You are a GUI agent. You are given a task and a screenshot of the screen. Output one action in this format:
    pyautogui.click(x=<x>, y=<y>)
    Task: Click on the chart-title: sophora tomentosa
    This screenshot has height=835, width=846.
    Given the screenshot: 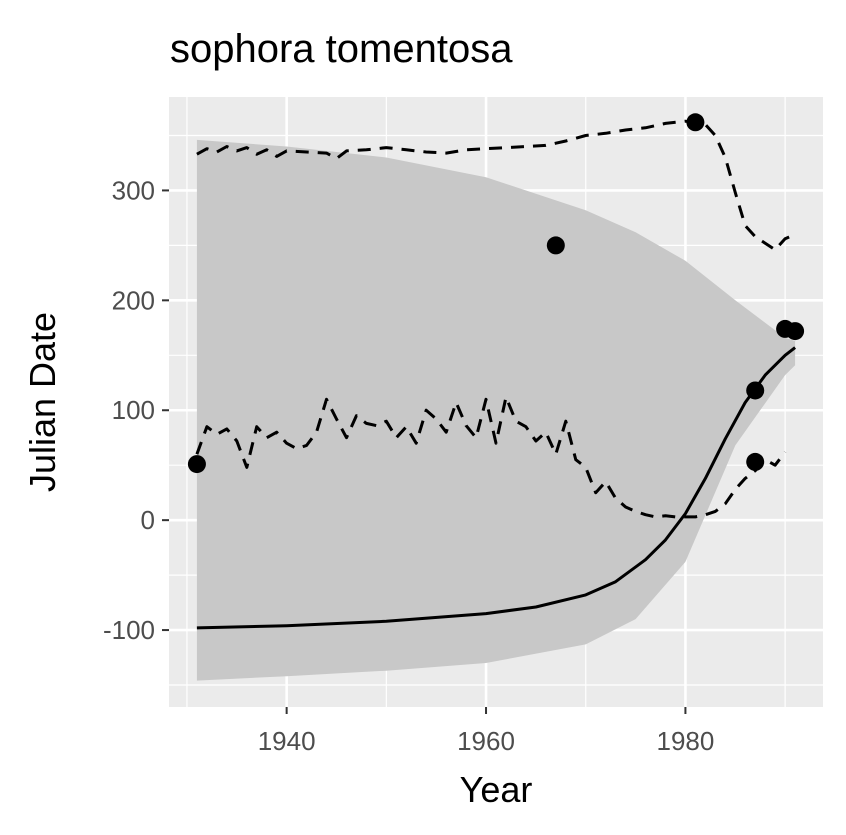 What is the action you would take?
    pyautogui.click(x=341, y=49)
    